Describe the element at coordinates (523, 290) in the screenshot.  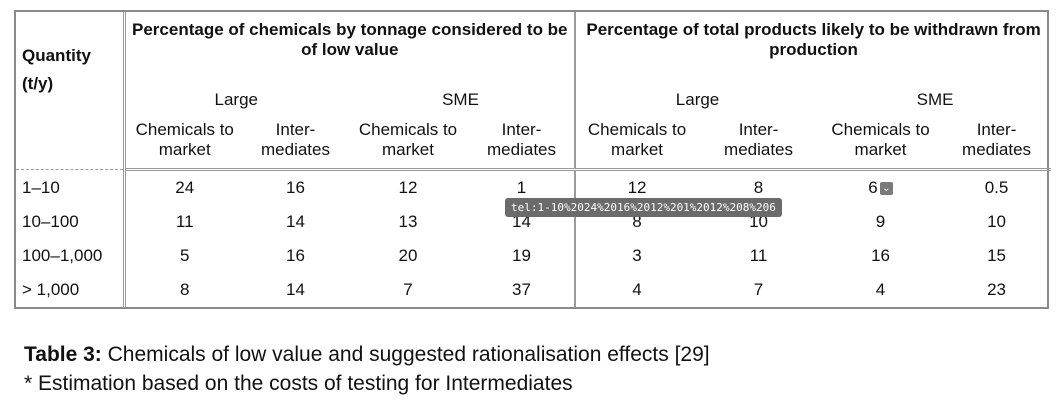
I see `table-cell: 37` at that location.